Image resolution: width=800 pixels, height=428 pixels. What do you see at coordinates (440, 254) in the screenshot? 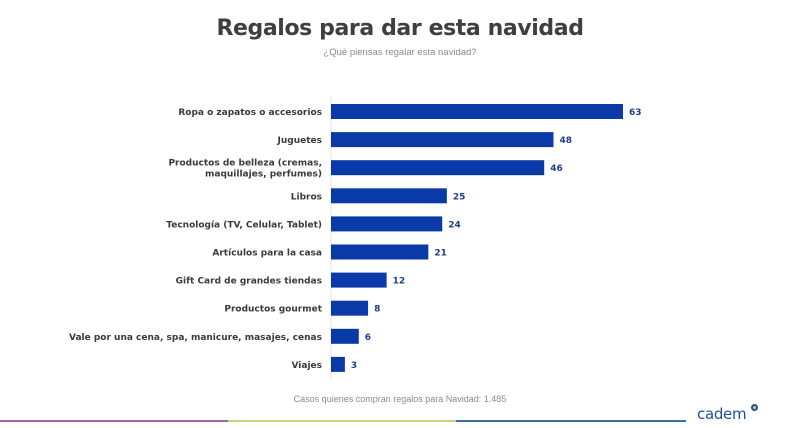
I see `value-label: 21` at bounding box center [440, 254].